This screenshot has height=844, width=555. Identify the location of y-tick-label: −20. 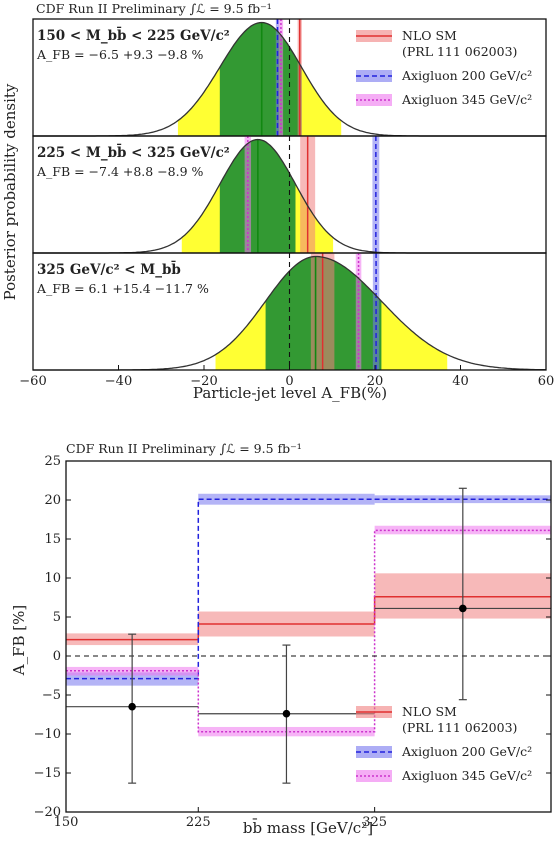
(47, 812).